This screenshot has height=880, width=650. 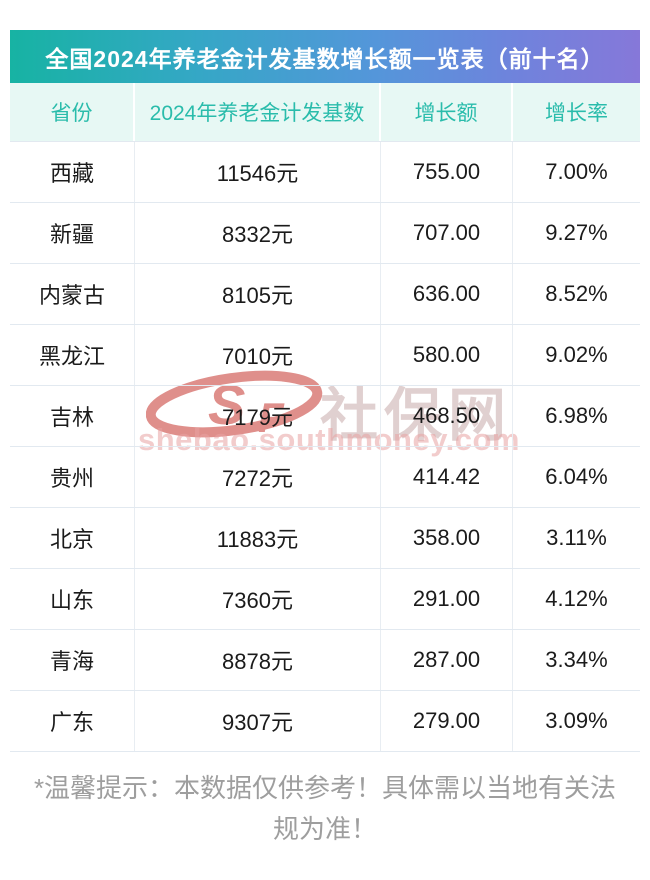 What do you see at coordinates (447, 538) in the screenshot?
I see `table-cell: 358.00` at bounding box center [447, 538].